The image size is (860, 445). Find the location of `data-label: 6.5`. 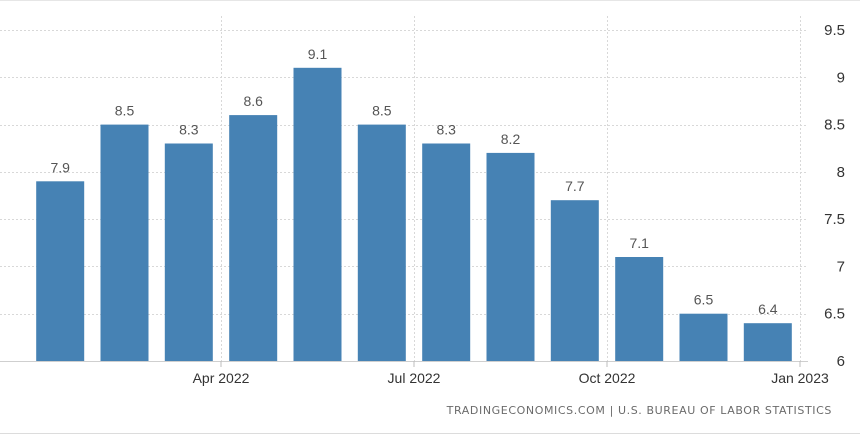

data-label: 6.5 is located at coordinates (704, 300).